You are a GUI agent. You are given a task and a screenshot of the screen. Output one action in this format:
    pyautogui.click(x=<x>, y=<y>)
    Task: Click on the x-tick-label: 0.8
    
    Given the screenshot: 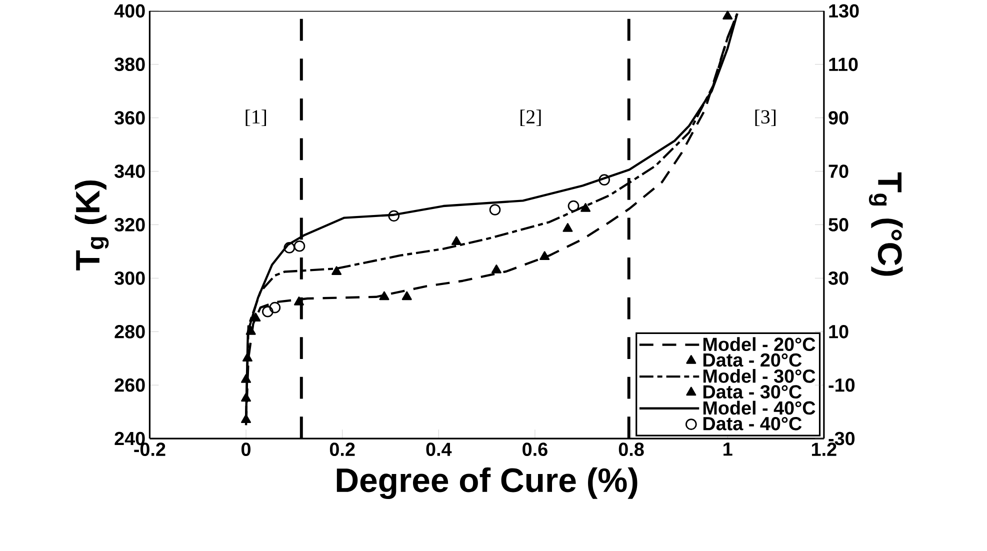 What is the action you would take?
    pyautogui.click(x=631, y=449)
    